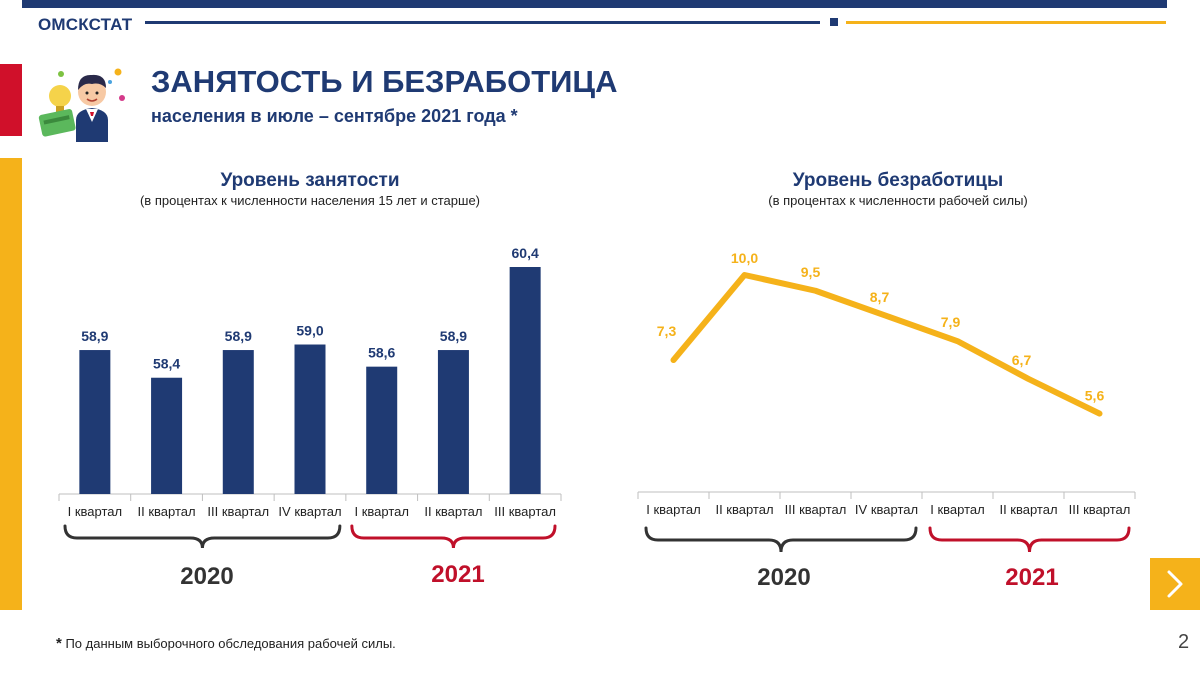 The height and width of the screenshot is (675, 1200). I want to click on unemployment-year-2021: 2021, so click(1032, 577).